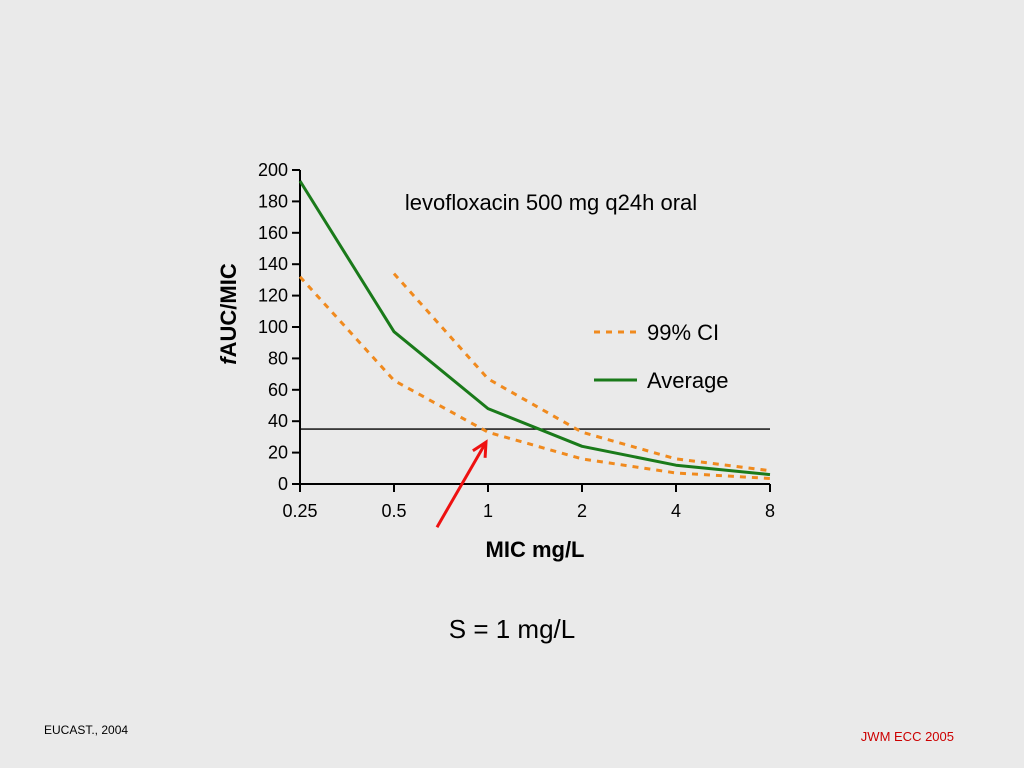  Describe the element at coordinates (551, 202) in the screenshot. I see `chart-title: levofloxacin 500 mg q24h oral` at that location.